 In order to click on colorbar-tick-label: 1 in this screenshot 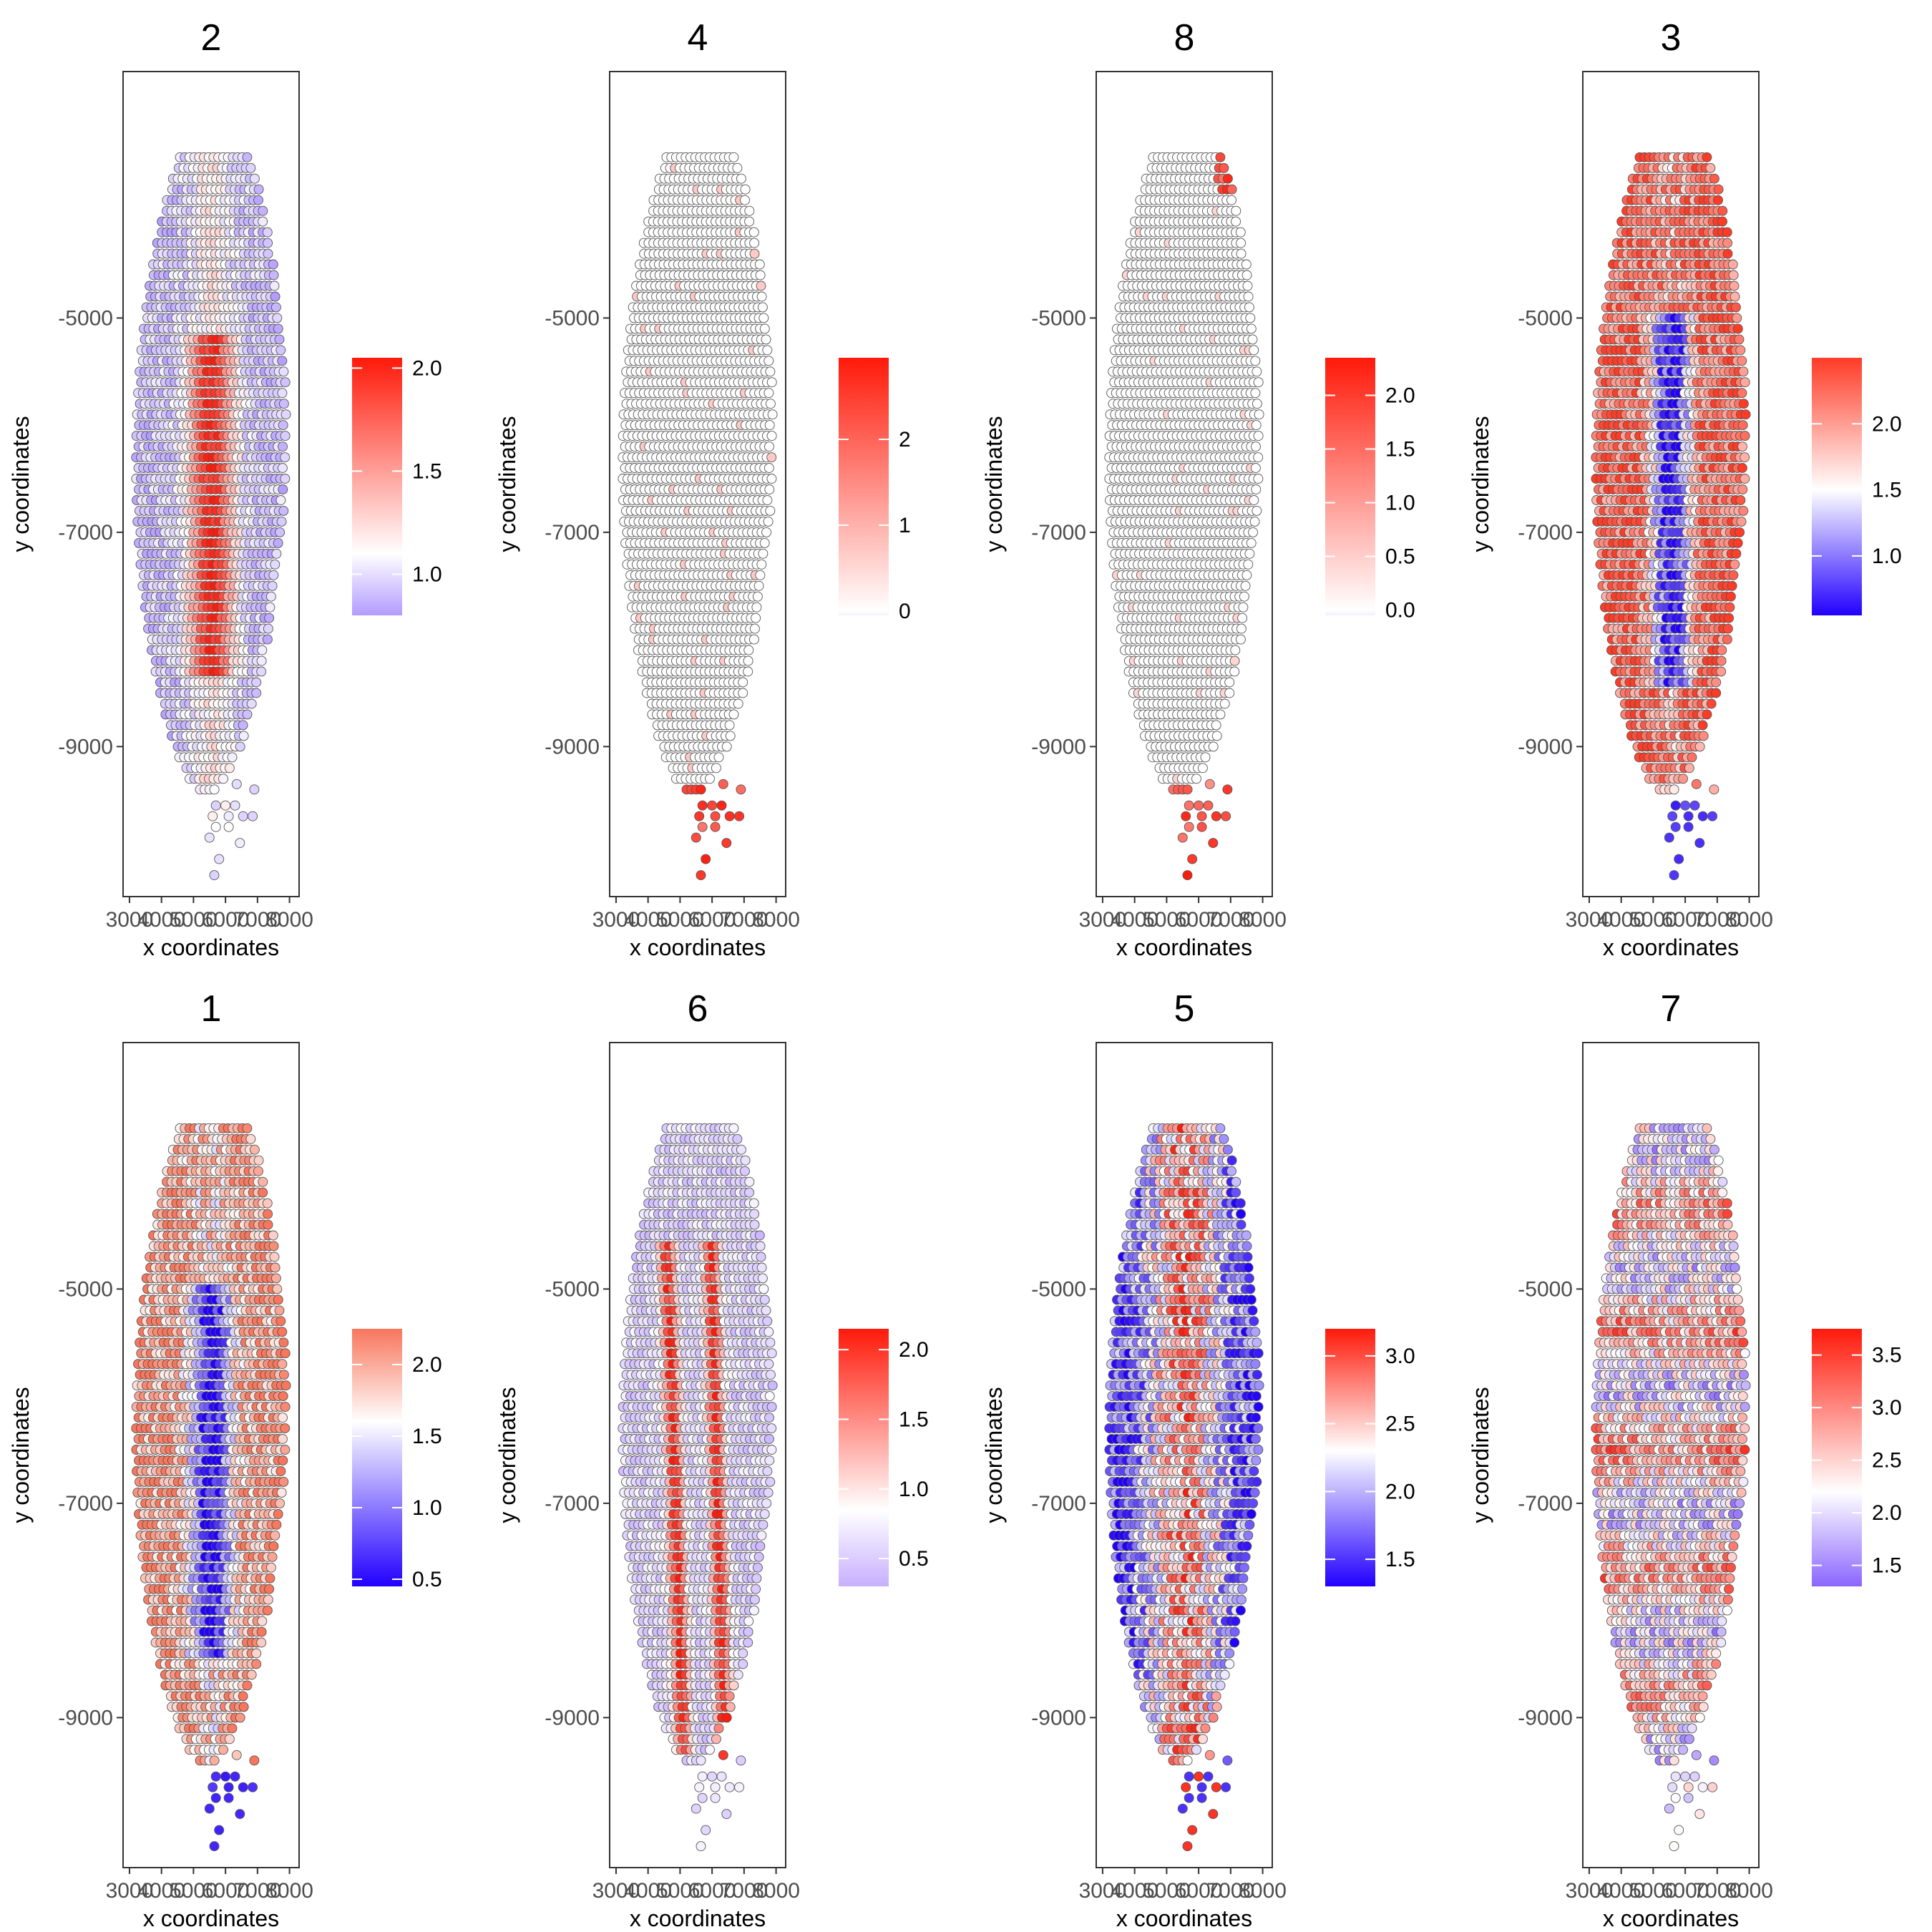, I will do `click(905, 525)`.